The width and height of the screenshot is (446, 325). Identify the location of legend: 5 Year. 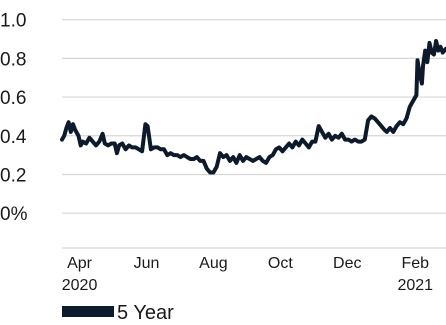
(118, 313).